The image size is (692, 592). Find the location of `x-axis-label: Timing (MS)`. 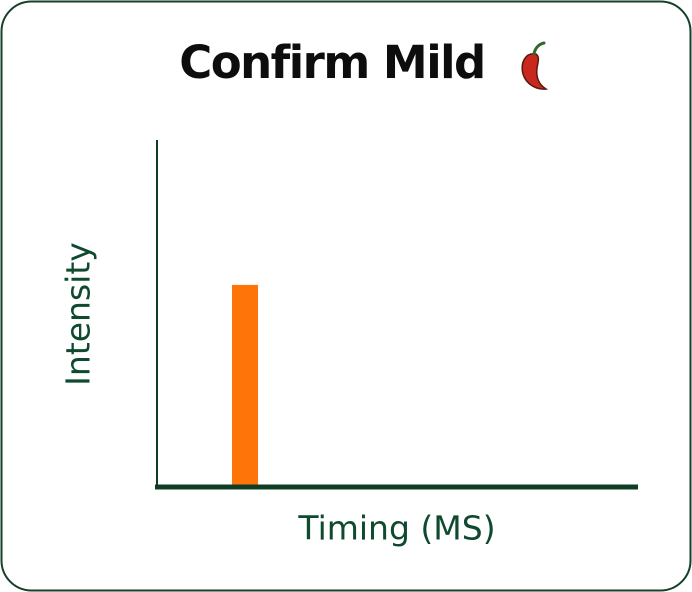

x-axis-label: Timing (MS) is located at coordinates (396, 528).